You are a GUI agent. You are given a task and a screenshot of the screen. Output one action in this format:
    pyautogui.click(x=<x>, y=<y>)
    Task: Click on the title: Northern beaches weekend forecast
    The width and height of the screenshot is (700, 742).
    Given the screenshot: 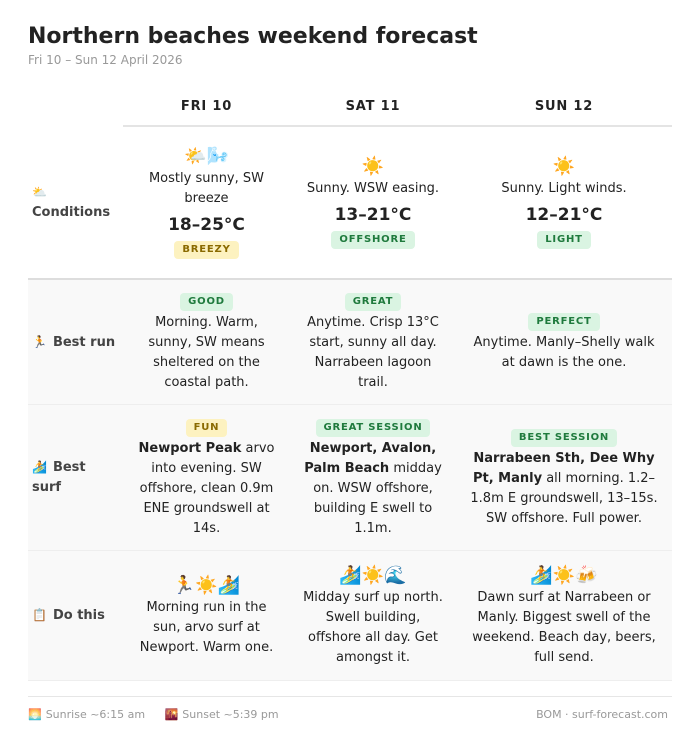 What is the action you would take?
    pyautogui.click(x=253, y=36)
    